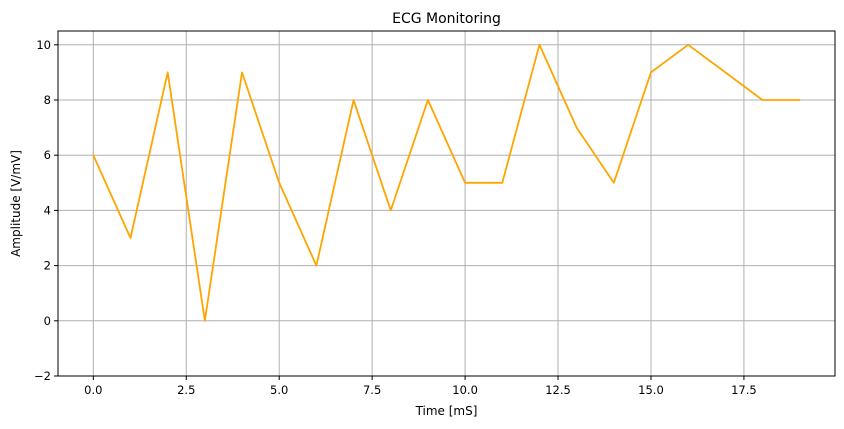 The width and height of the screenshot is (844, 429). Describe the element at coordinates (446, 411) in the screenshot. I see `x-axis-label: Time [mS]` at that location.